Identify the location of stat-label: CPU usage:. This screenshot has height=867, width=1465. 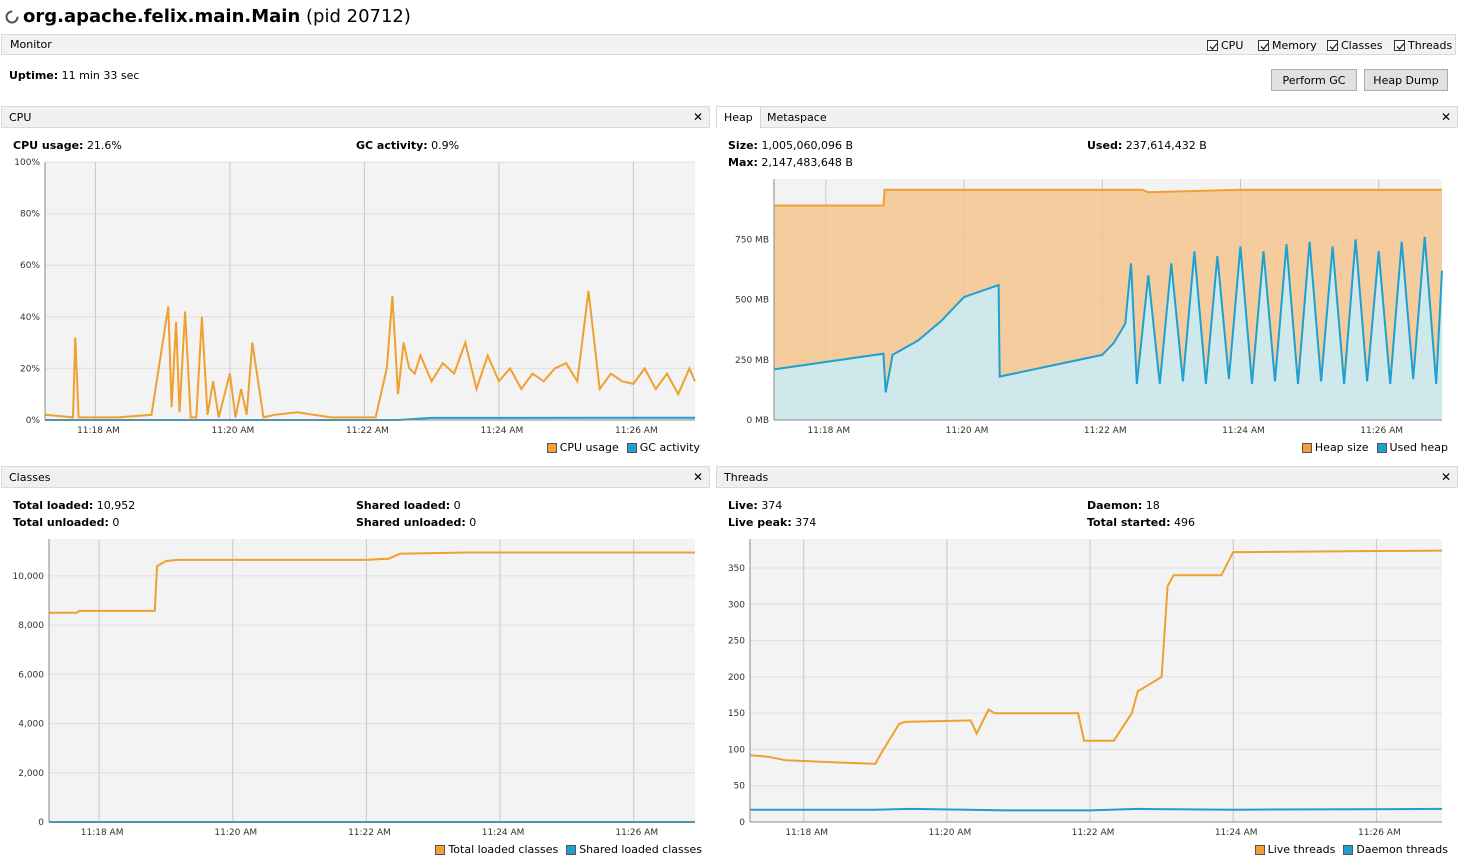
(48, 145).